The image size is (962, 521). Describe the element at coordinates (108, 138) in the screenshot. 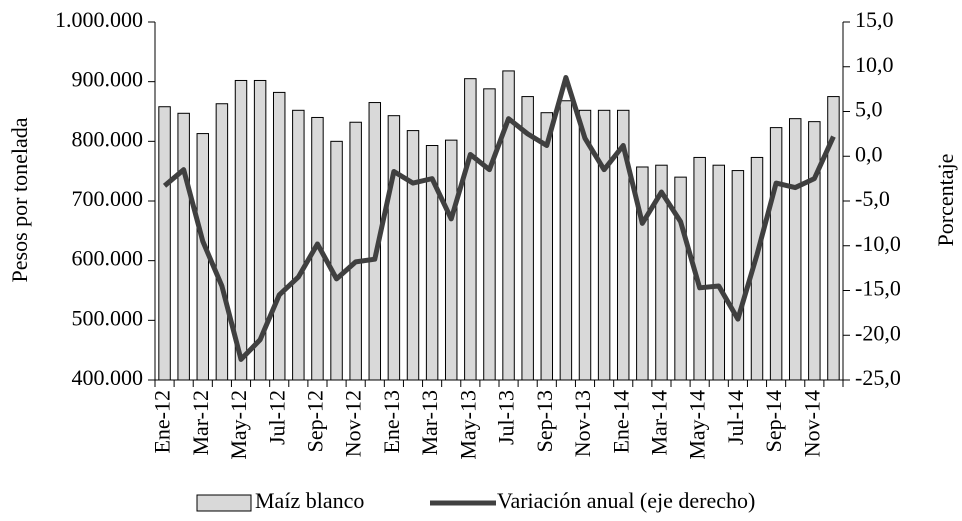

I see `y-tick-label: 800.000` at that location.